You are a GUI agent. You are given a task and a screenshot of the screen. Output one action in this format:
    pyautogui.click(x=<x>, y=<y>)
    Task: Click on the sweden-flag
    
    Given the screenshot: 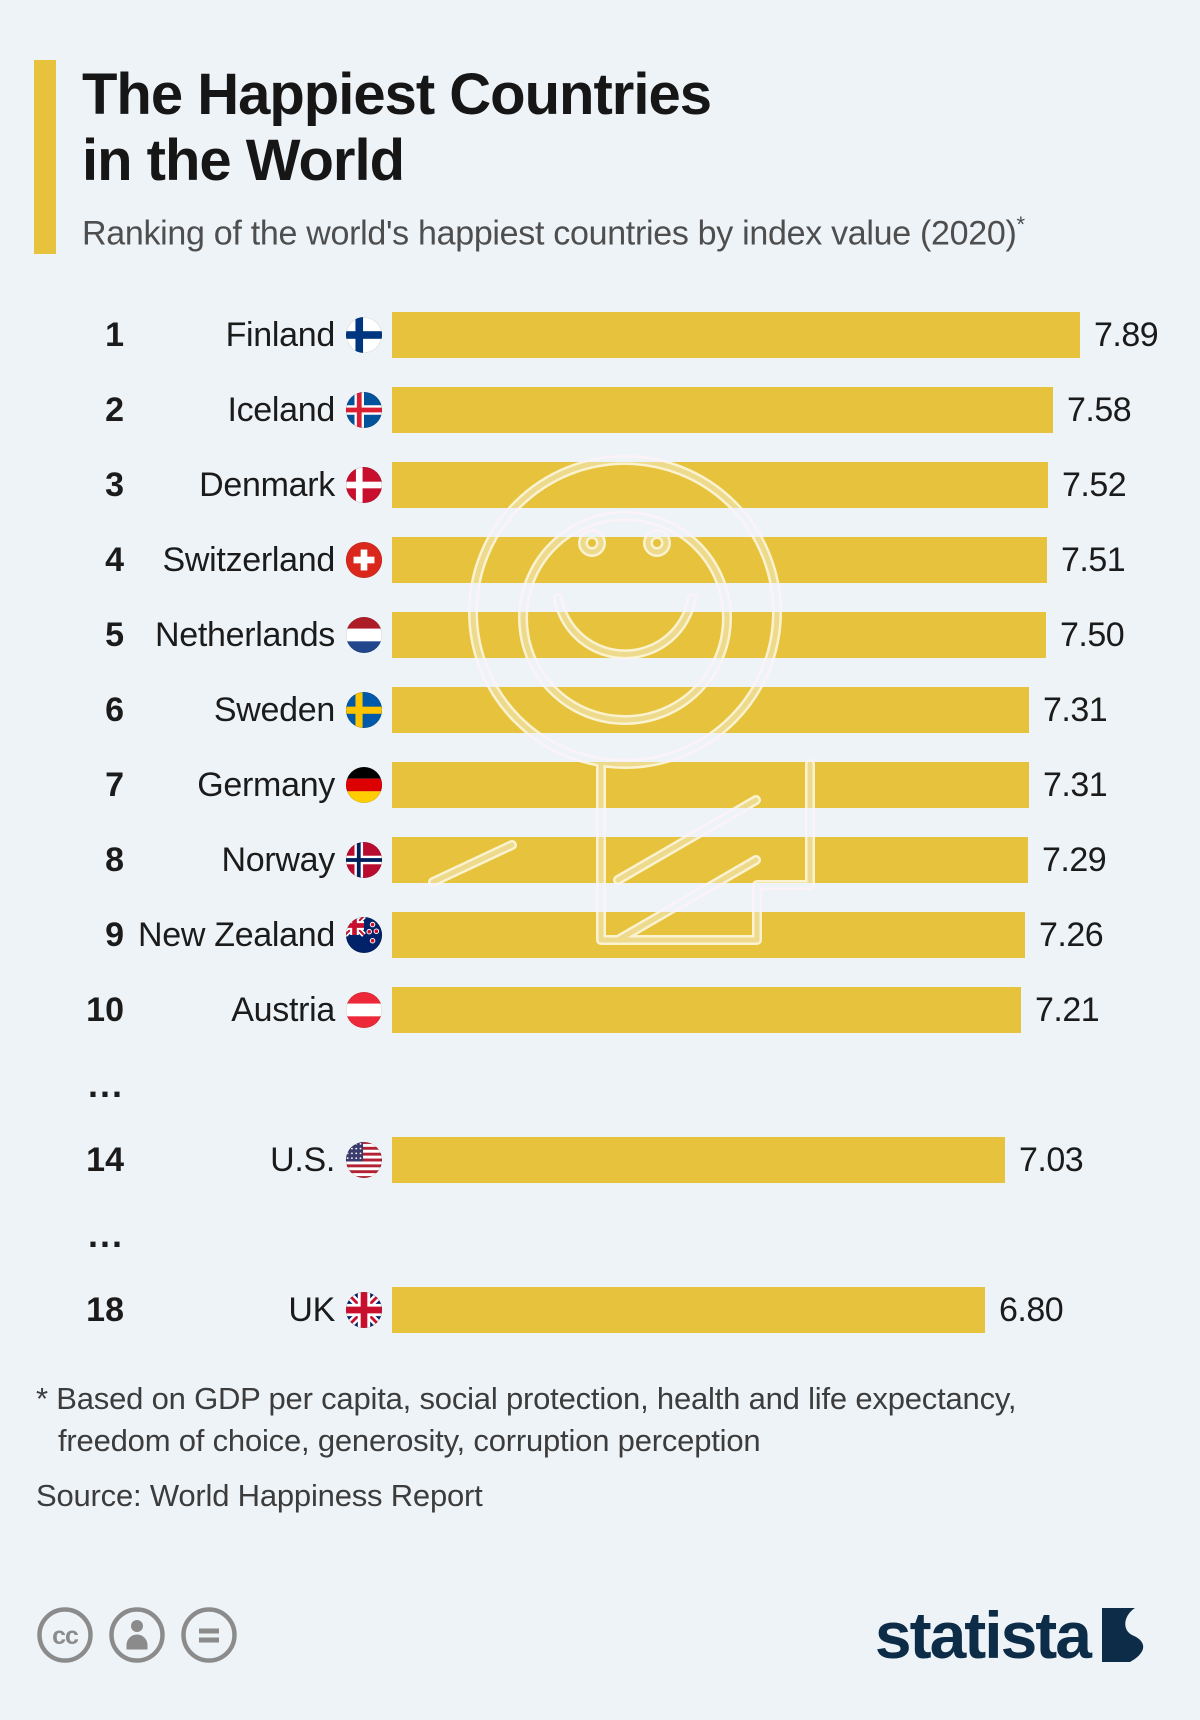 What is the action you would take?
    pyautogui.click(x=364, y=710)
    